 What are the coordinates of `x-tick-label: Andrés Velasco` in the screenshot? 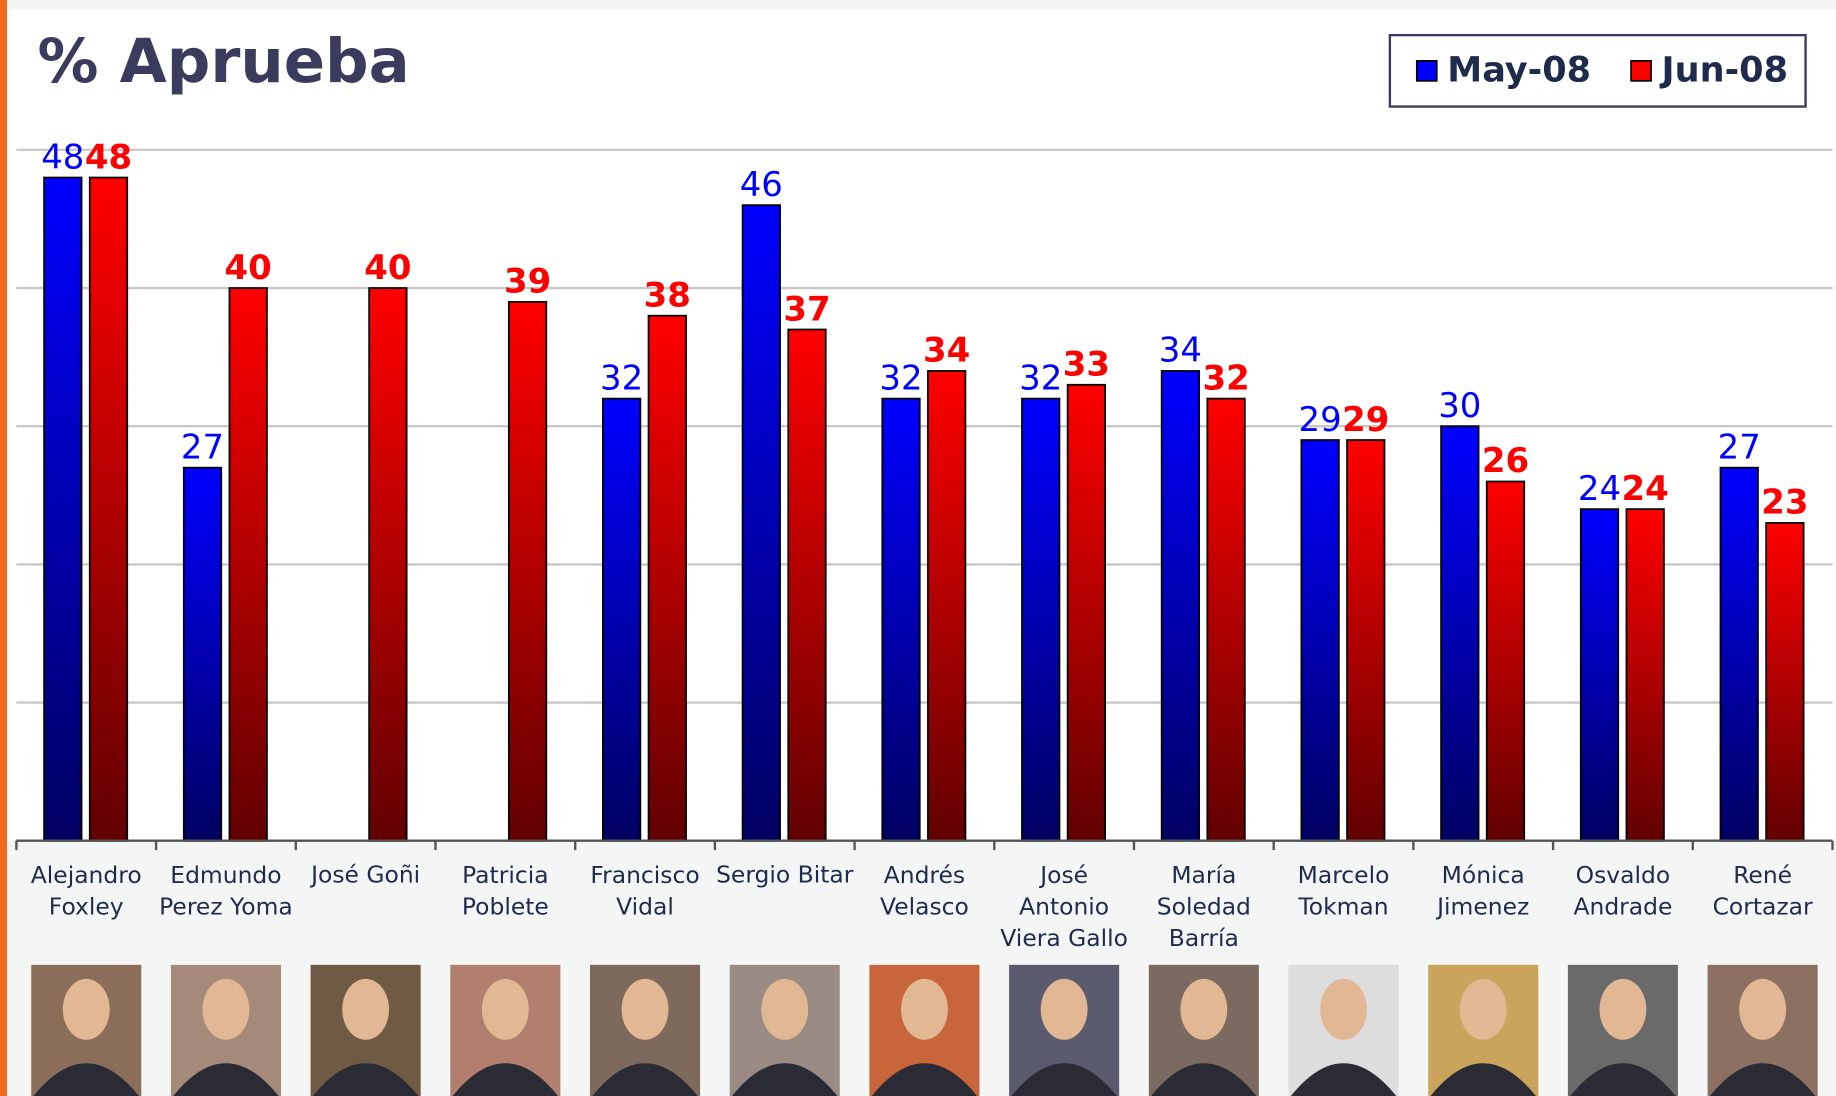 It's located at (924, 890).